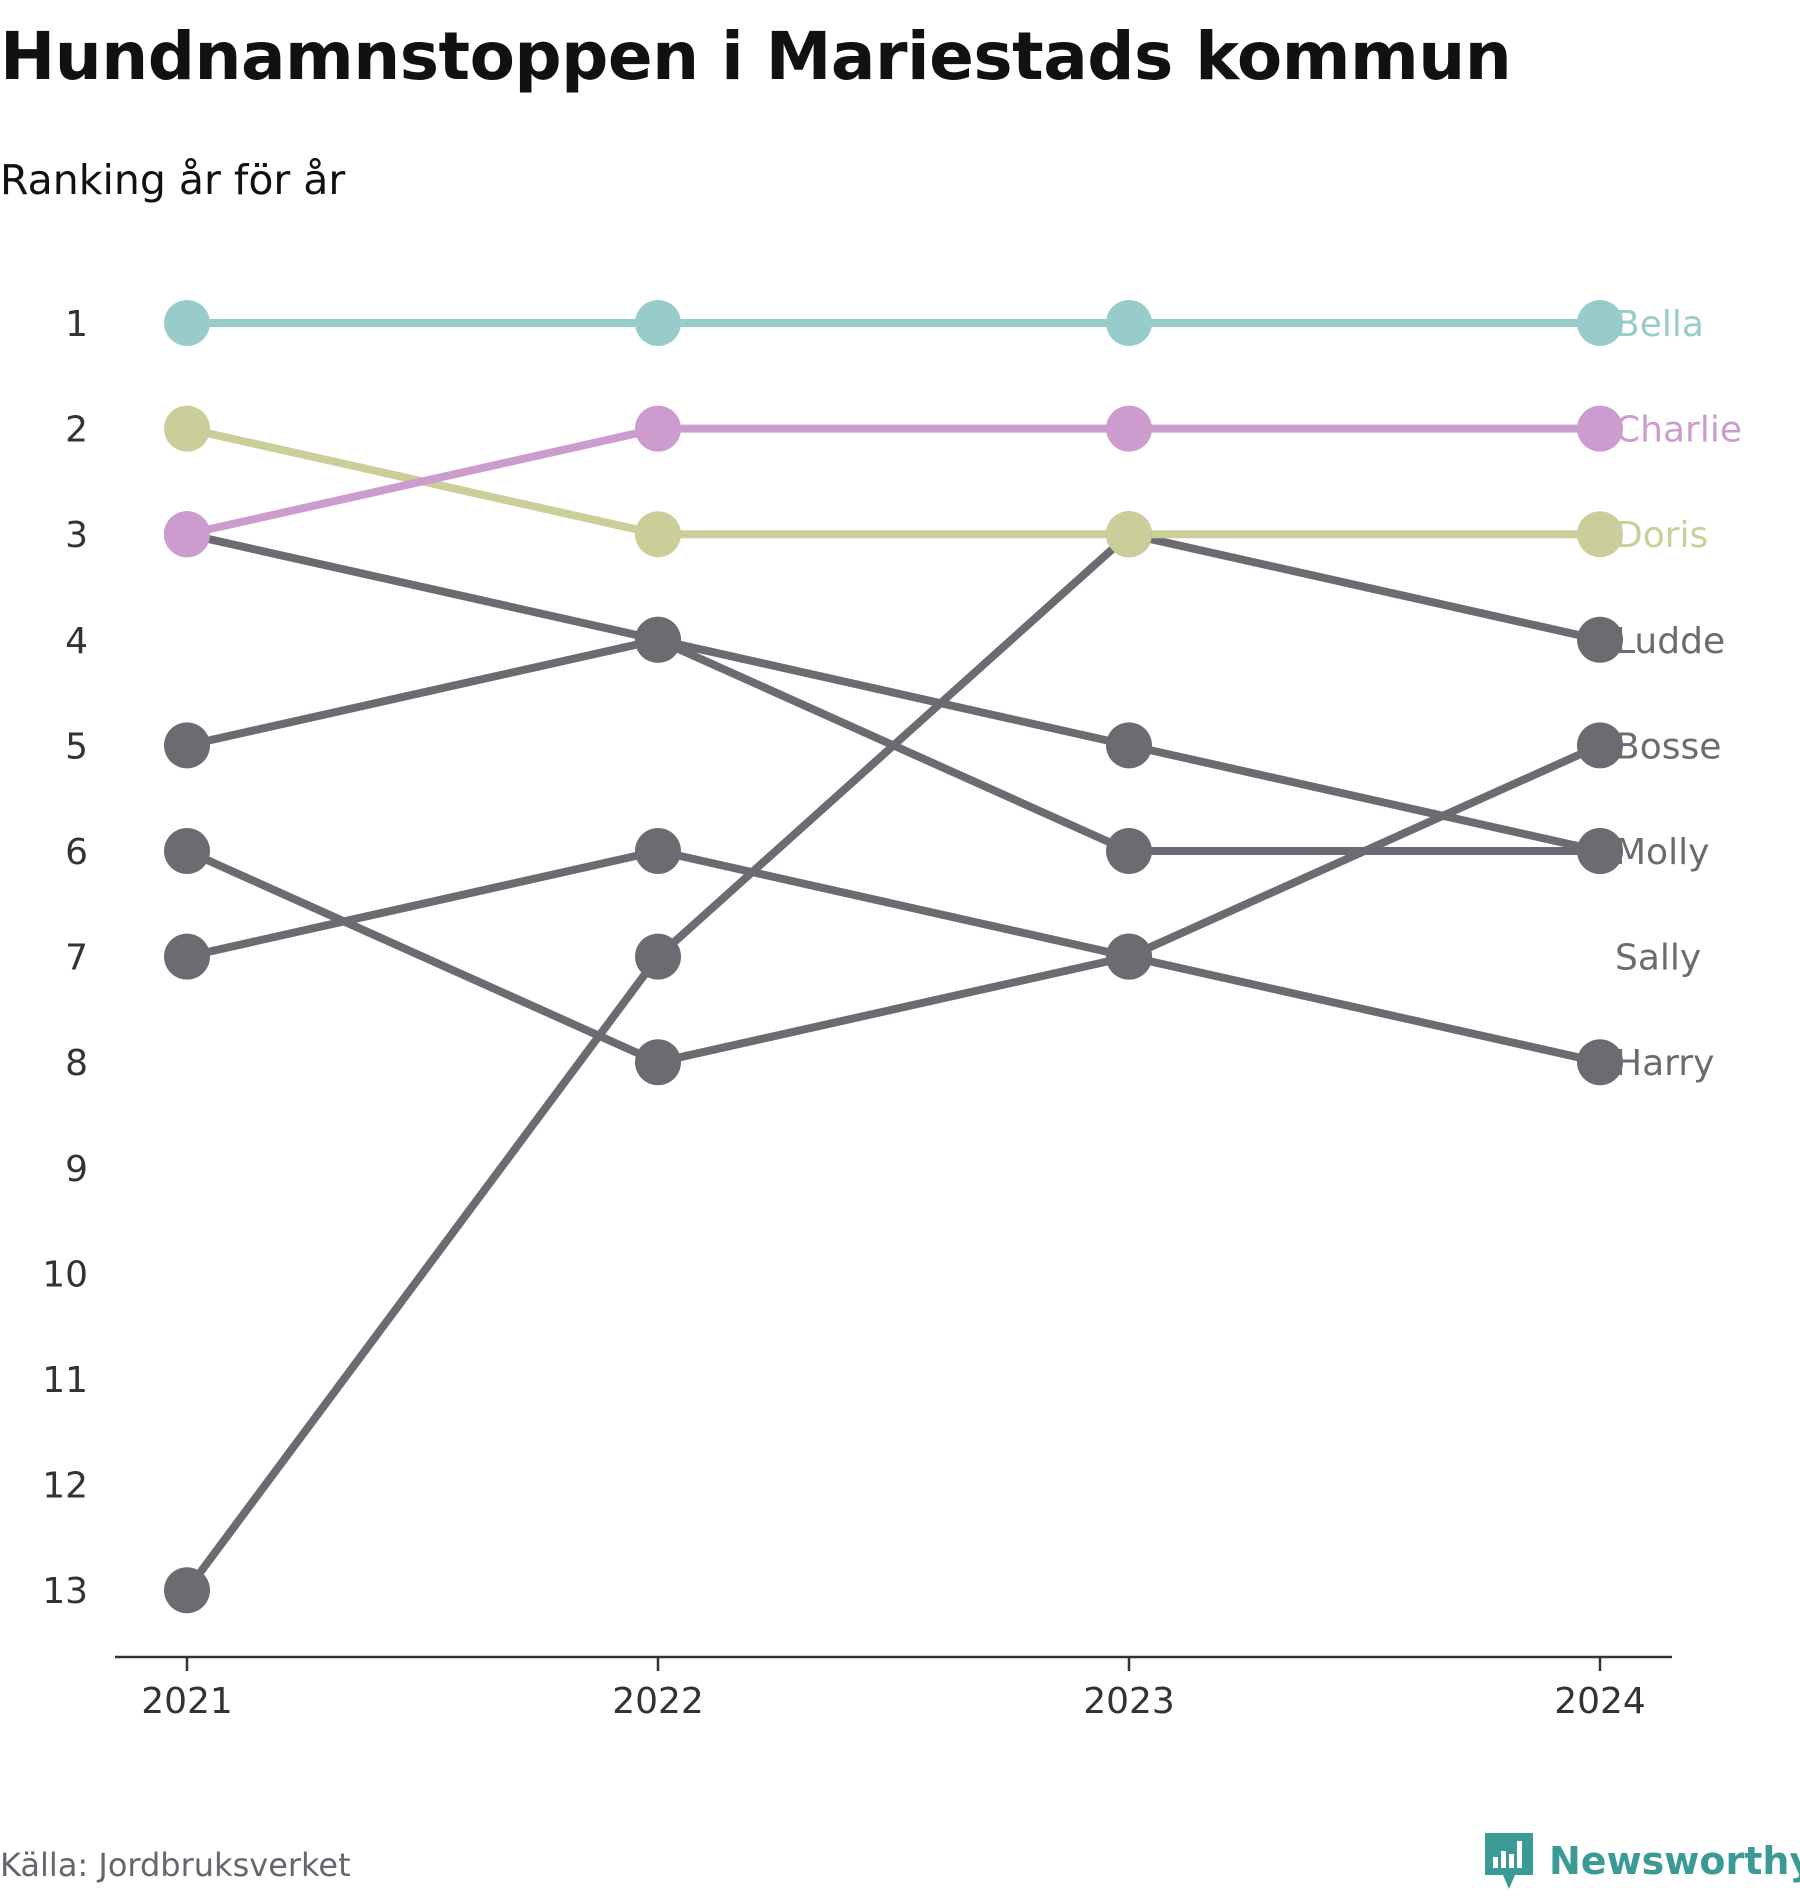 Image resolution: width=1800 pixels, height=1900 pixels. What do you see at coordinates (1129, 956) in the screenshot?
I see `point-bosse-2023` at bounding box center [1129, 956].